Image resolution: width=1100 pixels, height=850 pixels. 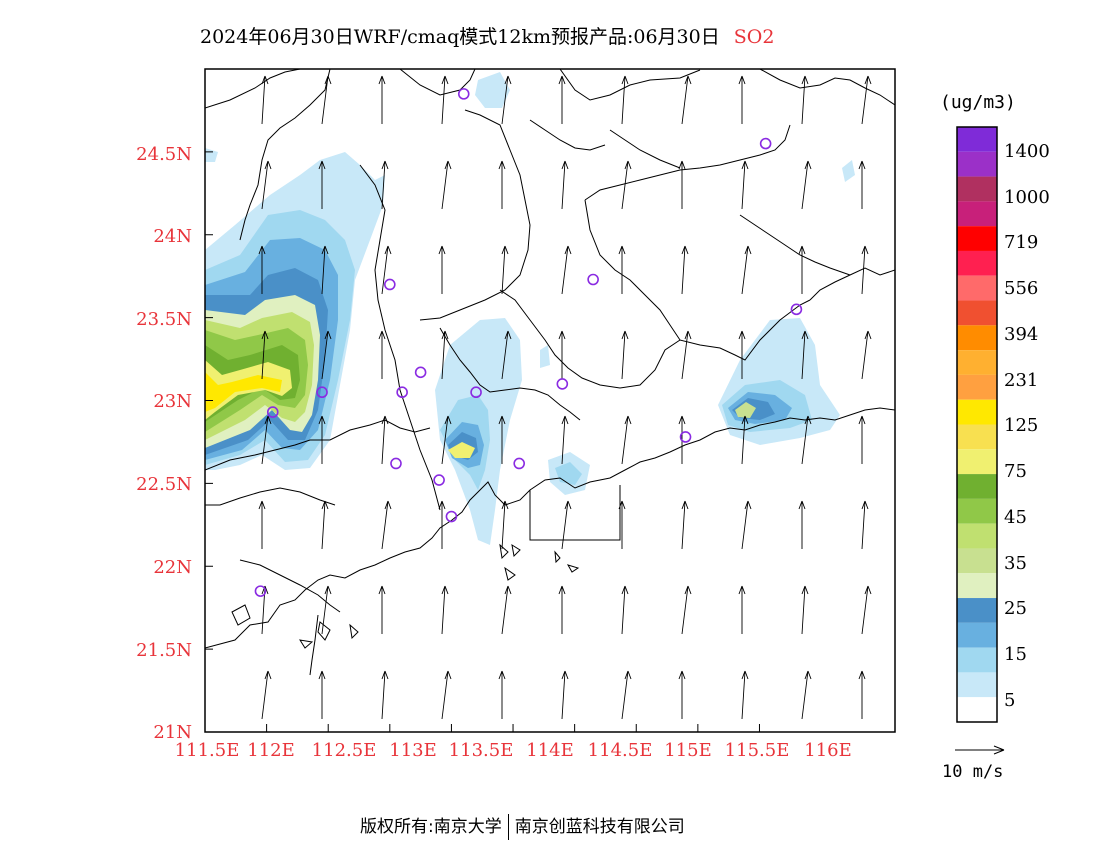 What do you see at coordinates (510, 374) in the screenshot?
I see `boundary-f` at bounding box center [510, 374].